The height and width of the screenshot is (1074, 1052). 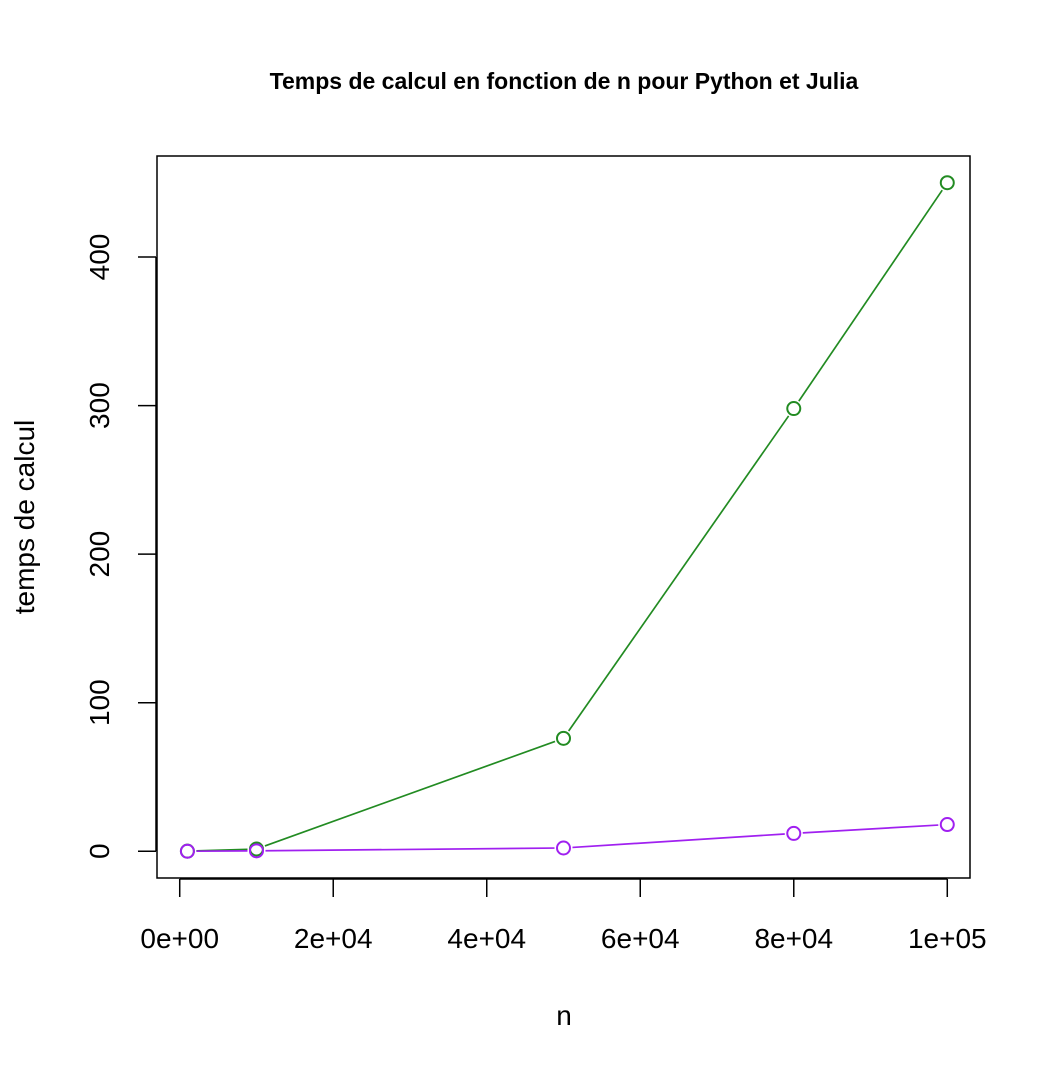 I want to click on x-tick-label: 4e+04, so click(x=486, y=938).